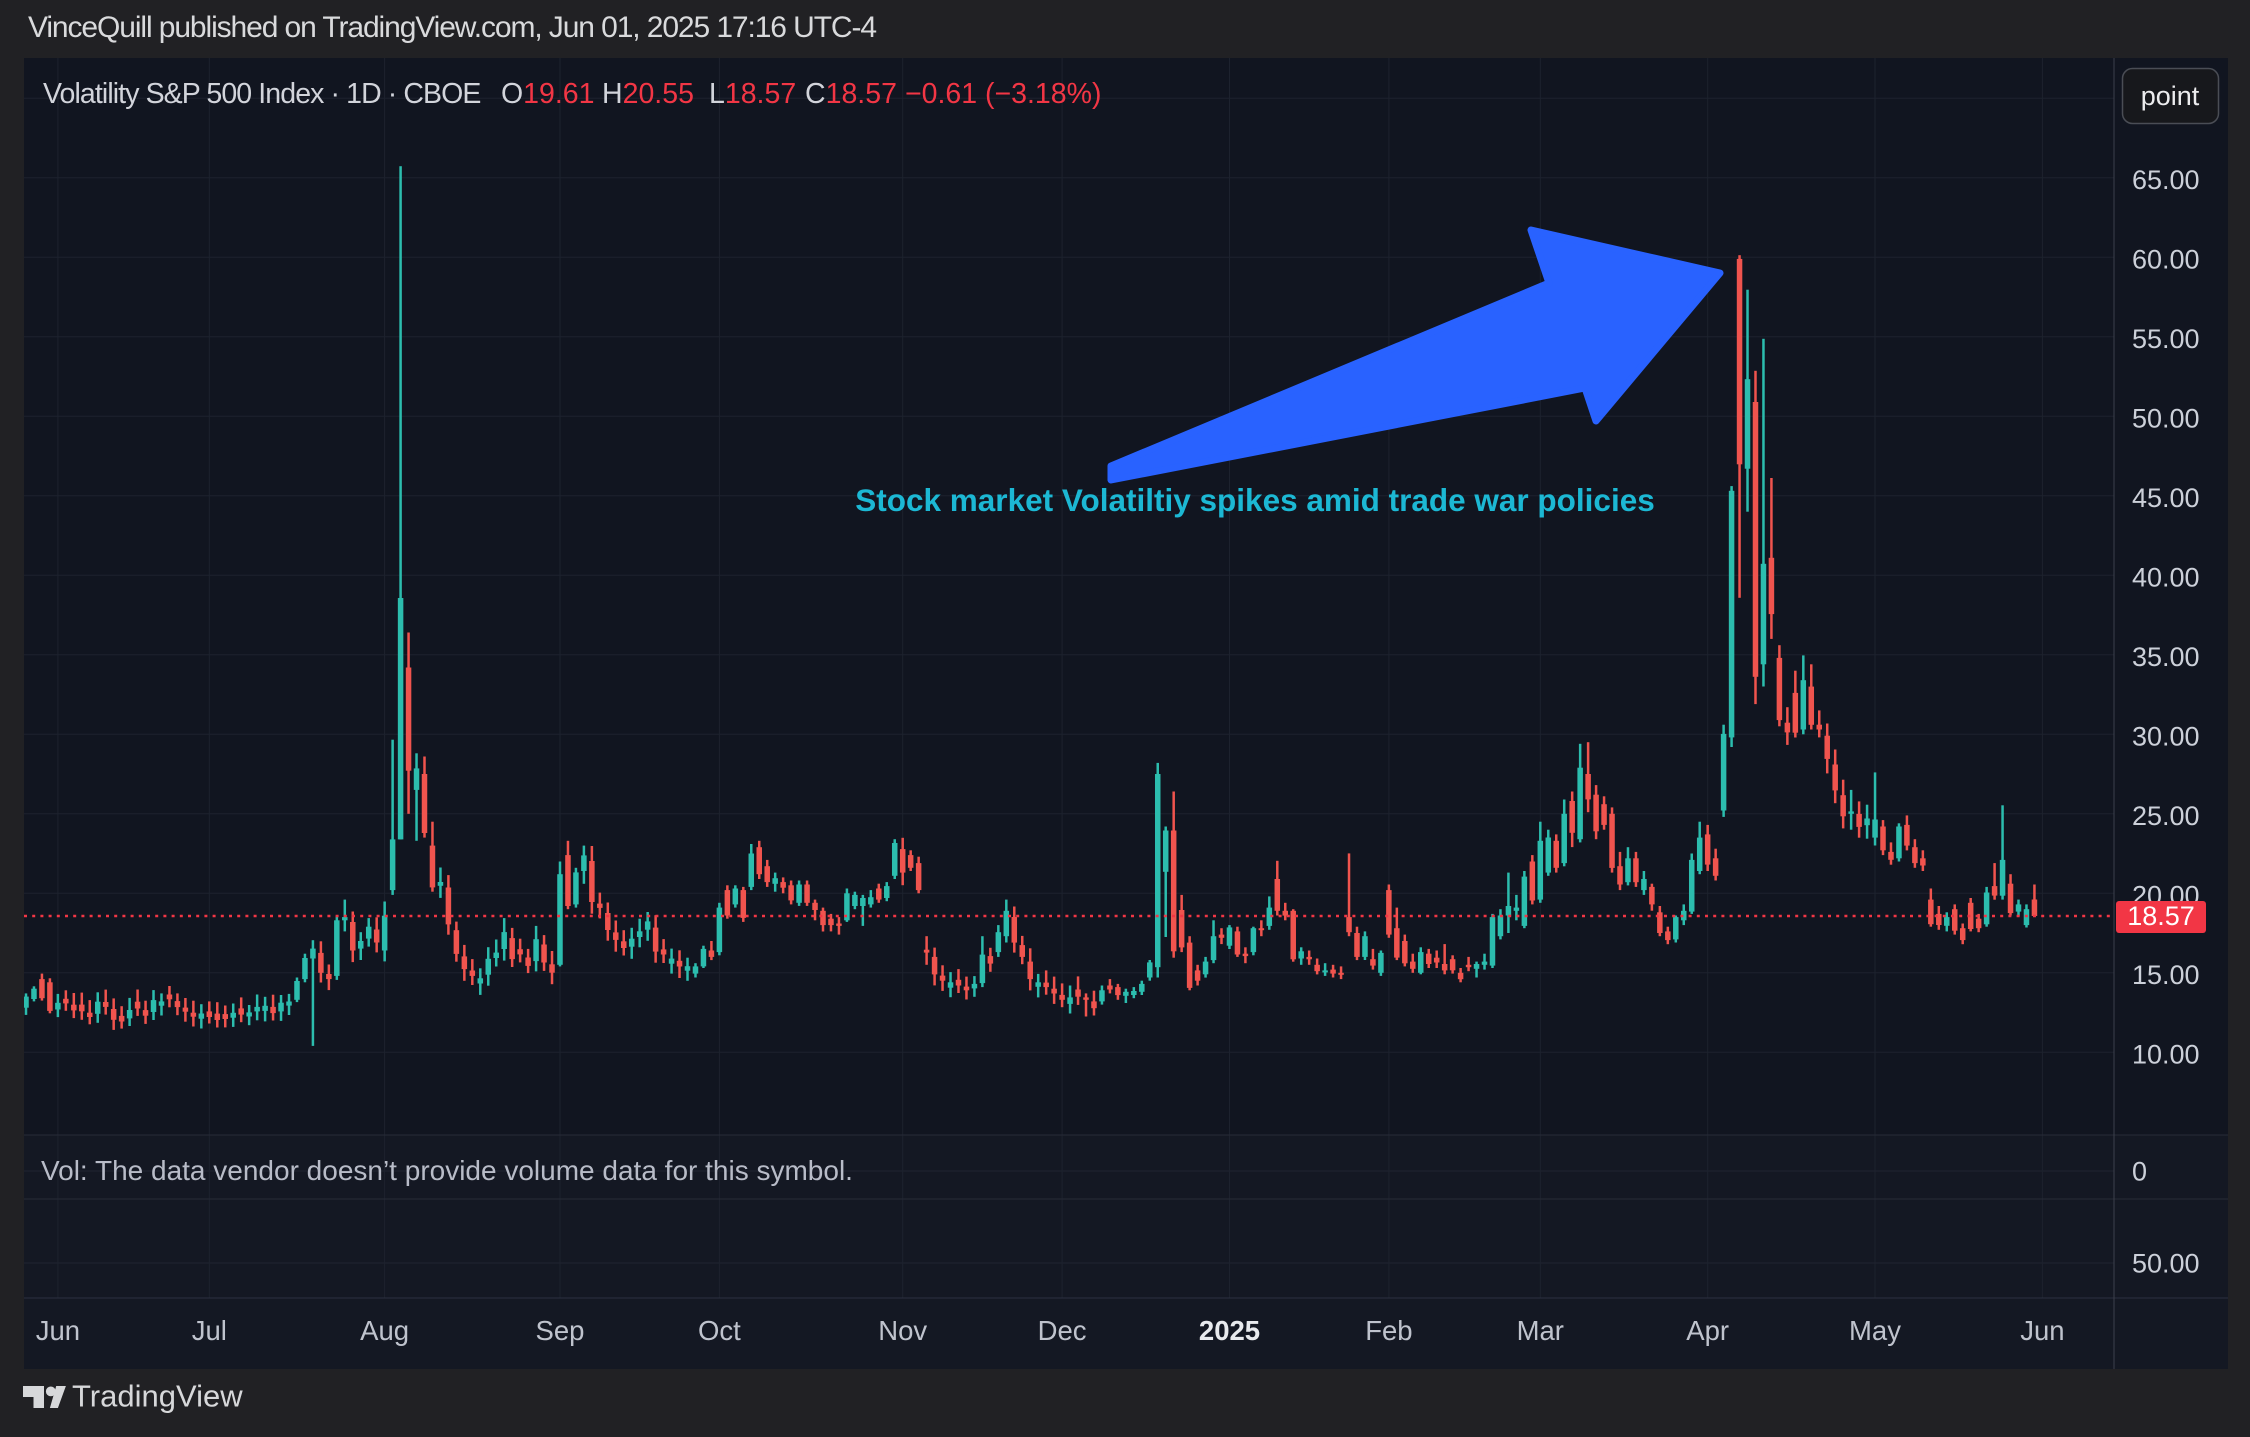 This screenshot has width=2250, height=1437. Describe the element at coordinates (157, 1397) in the screenshot. I see `svg-text: TradingView` at that location.